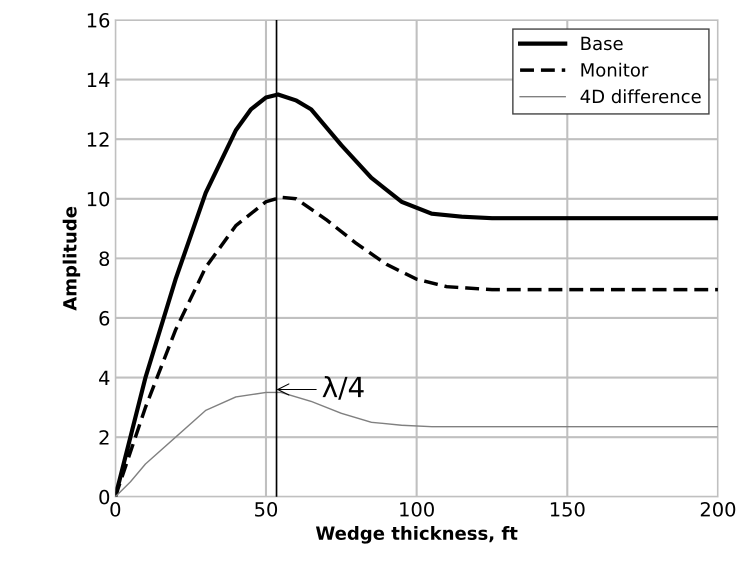 The width and height of the screenshot is (744, 571). What do you see at coordinates (104, 497) in the screenshot?
I see `y-tick-label: 0` at bounding box center [104, 497].